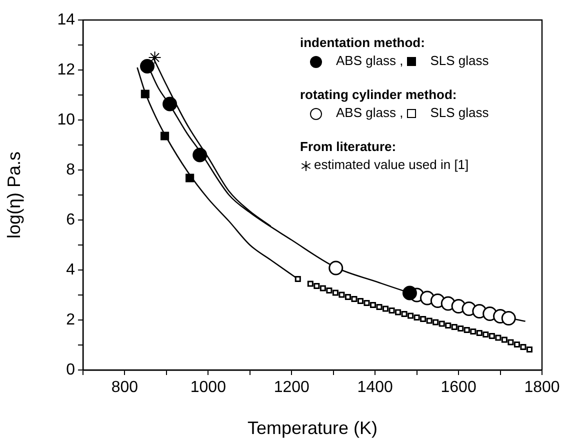 This screenshot has width=577, height=444. What do you see at coordinates (458, 387) in the screenshot?
I see `x-tick-label: 1600` at bounding box center [458, 387].